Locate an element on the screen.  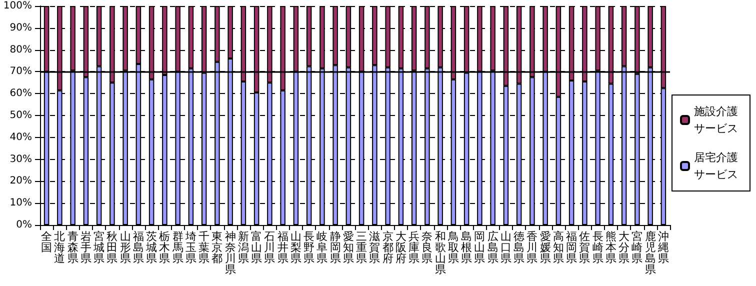
y-tick-label: 80% is located at coordinates (21, 50).